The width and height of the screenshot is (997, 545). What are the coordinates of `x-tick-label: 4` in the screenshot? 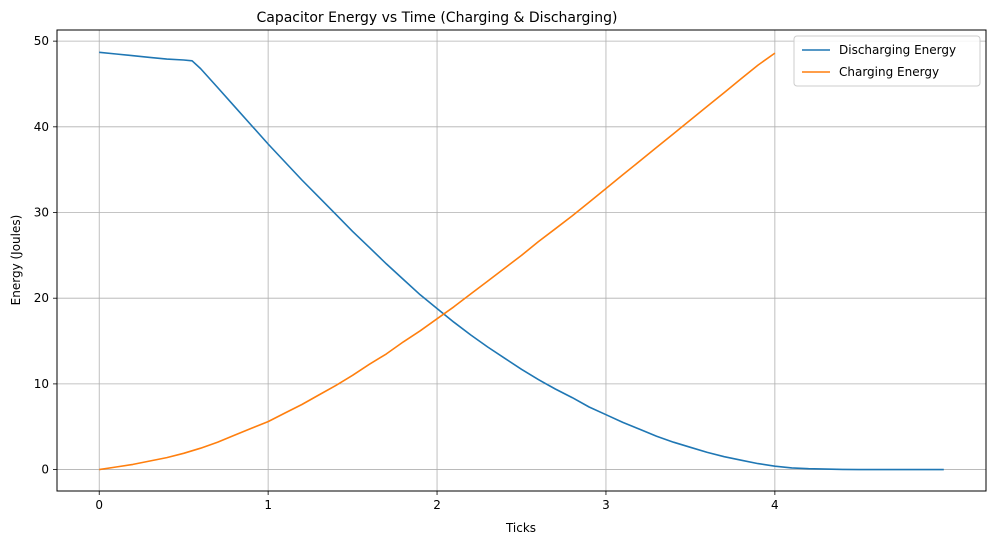 It's located at (775, 505).